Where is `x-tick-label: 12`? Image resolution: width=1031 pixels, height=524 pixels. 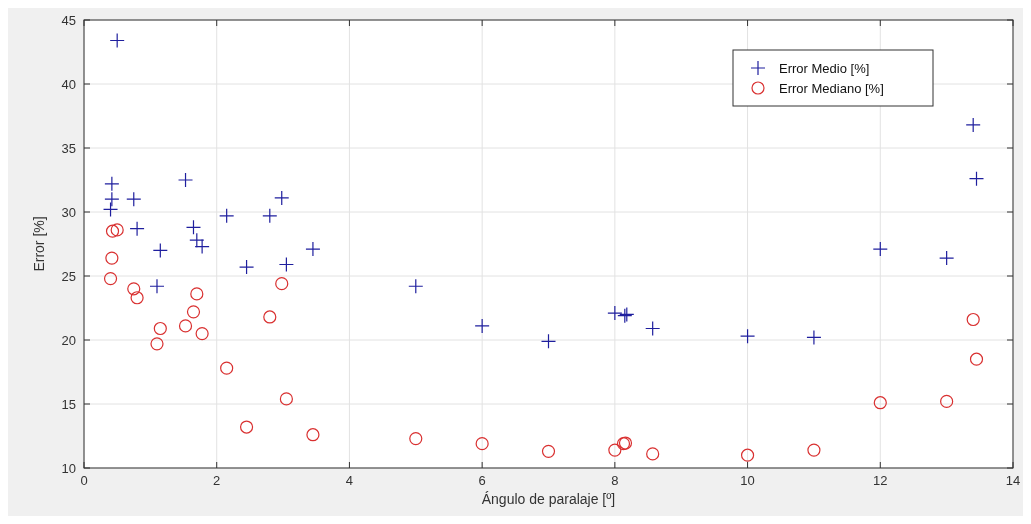
x-tick-label: 12 is located at coordinates (880, 480).